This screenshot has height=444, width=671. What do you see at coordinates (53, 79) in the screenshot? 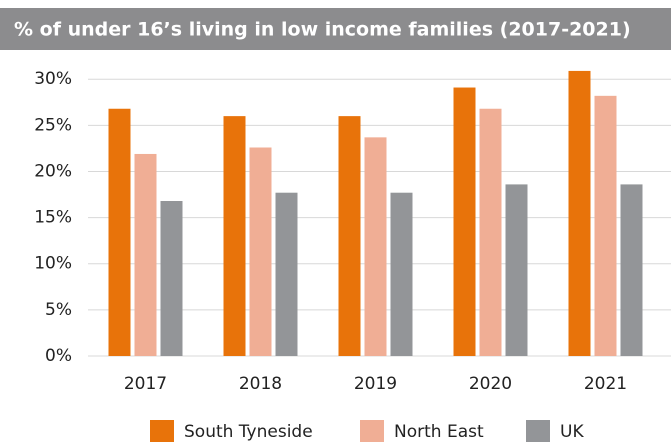
I see `y-tick-label: 30%` at bounding box center [53, 79].